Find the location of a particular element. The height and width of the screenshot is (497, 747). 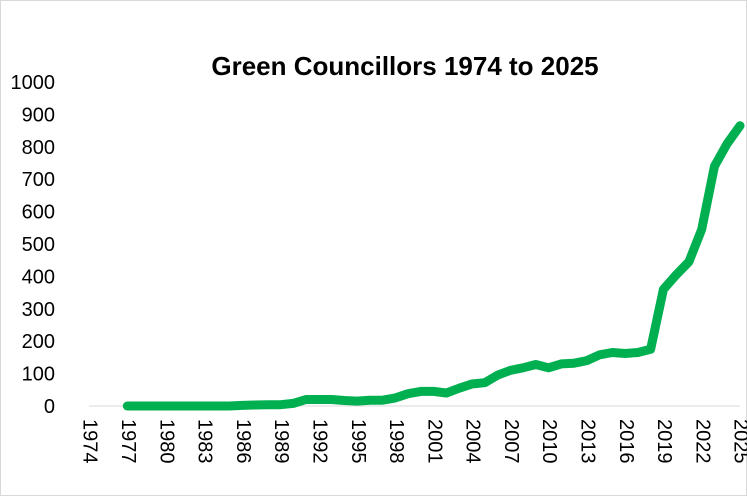

y-tick-label: 700 is located at coordinates (38, 180).